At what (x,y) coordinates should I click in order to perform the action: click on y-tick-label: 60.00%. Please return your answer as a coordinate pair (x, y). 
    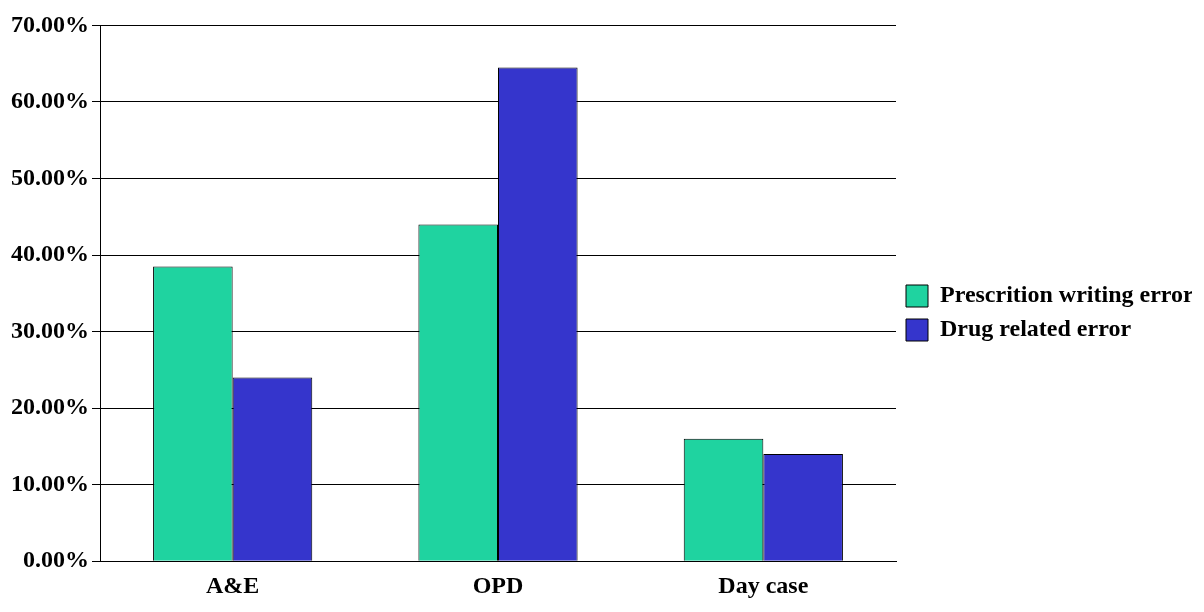
    Looking at the image, I should click on (50, 100).